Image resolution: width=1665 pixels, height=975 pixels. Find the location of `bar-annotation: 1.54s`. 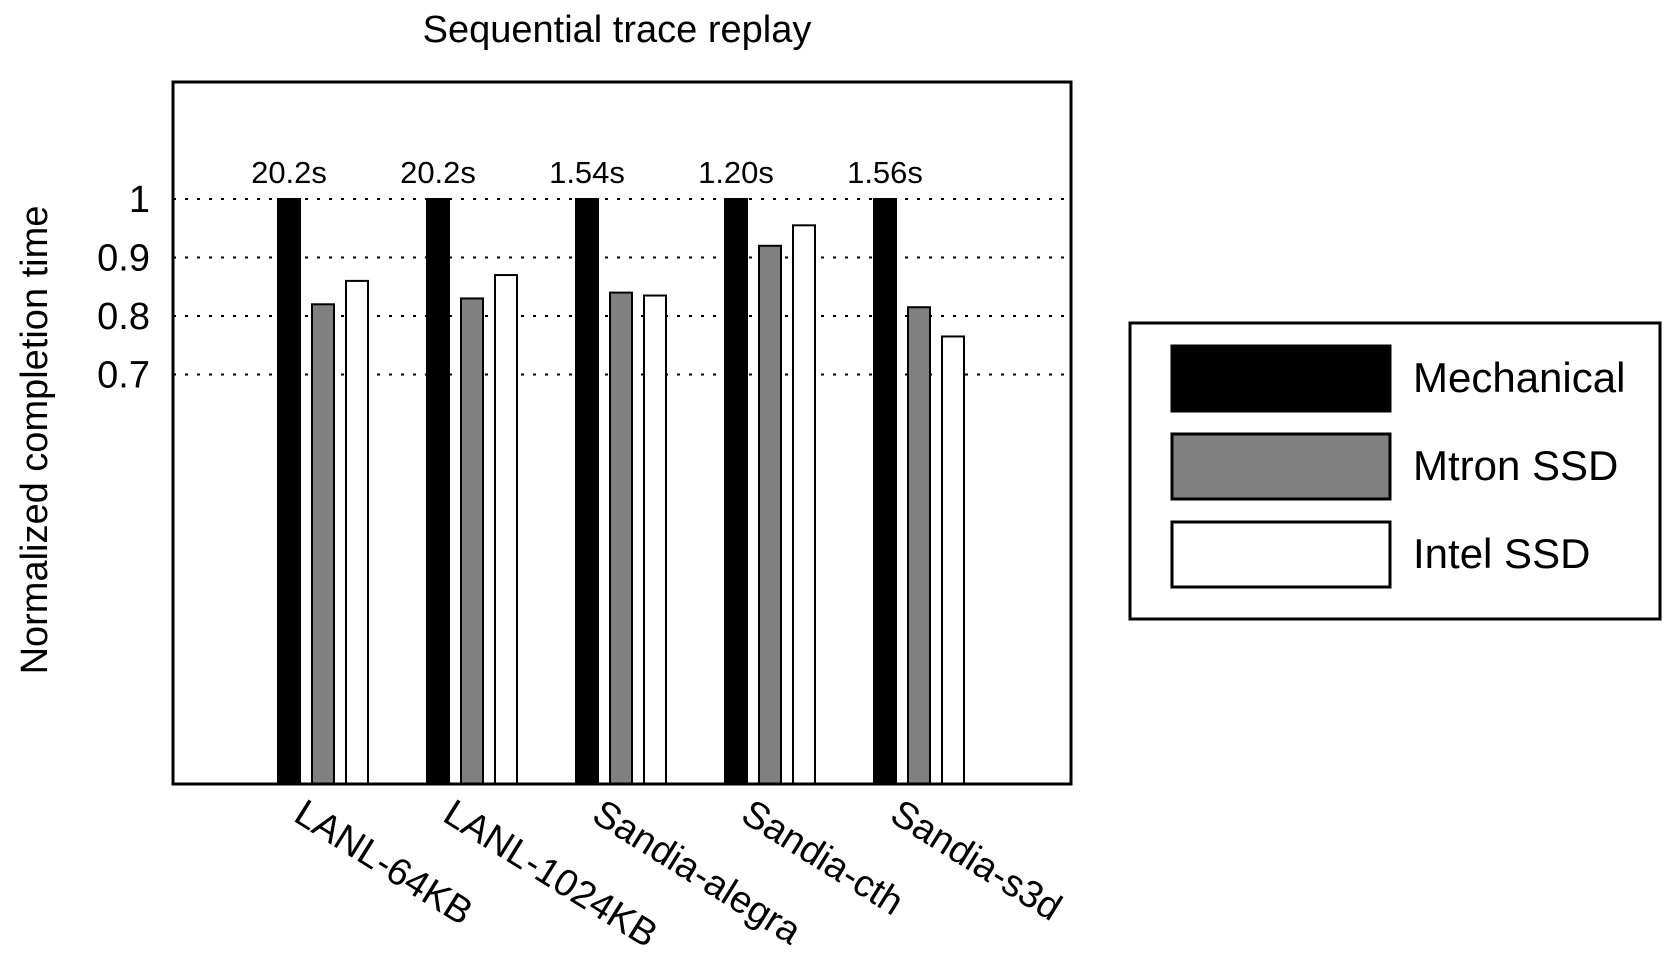

bar-annotation: 1.54s is located at coordinates (587, 172).